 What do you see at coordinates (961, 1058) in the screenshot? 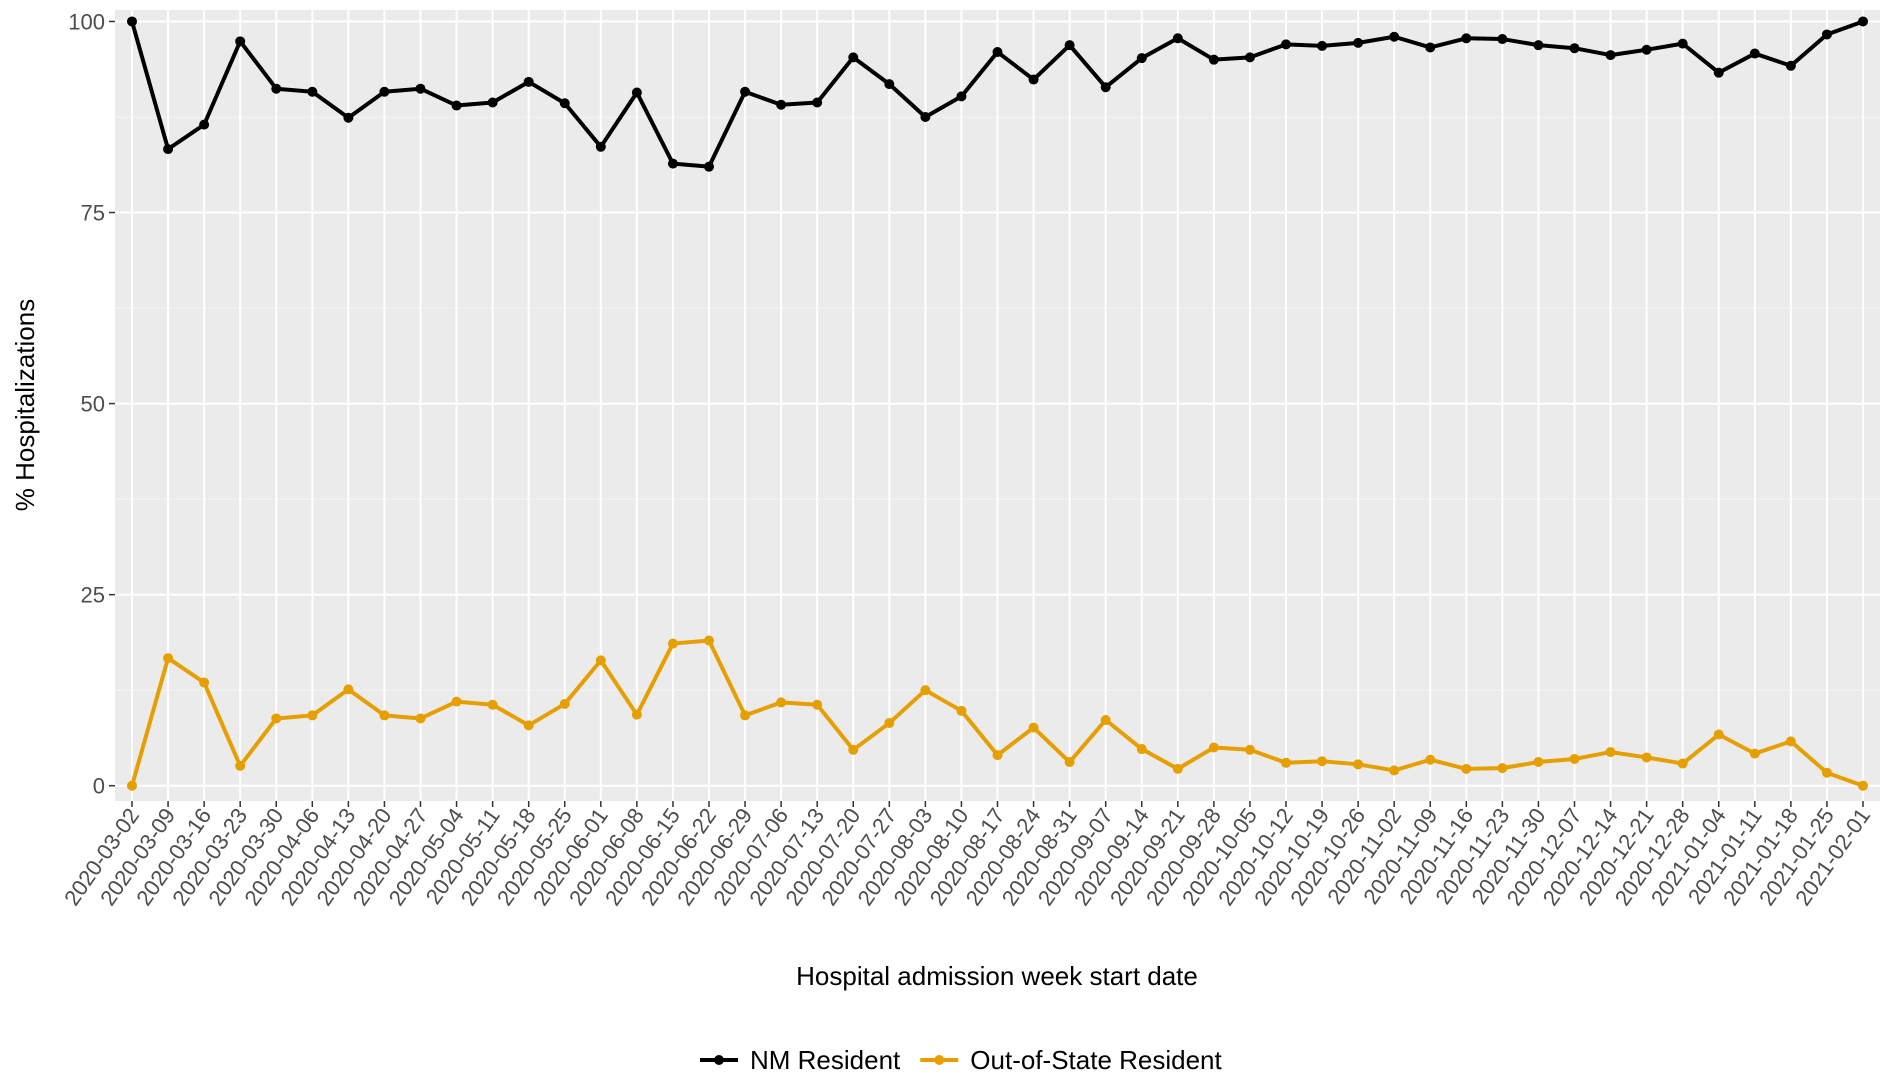
I see `legend: NM Resident Out-of-State Resident` at bounding box center [961, 1058].